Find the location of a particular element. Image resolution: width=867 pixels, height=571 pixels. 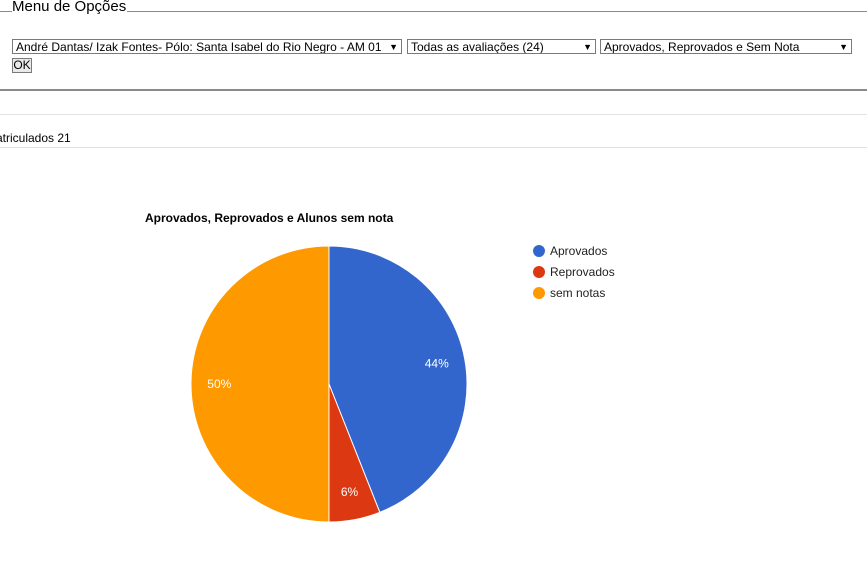

slice-label: 50% is located at coordinates (219, 384).